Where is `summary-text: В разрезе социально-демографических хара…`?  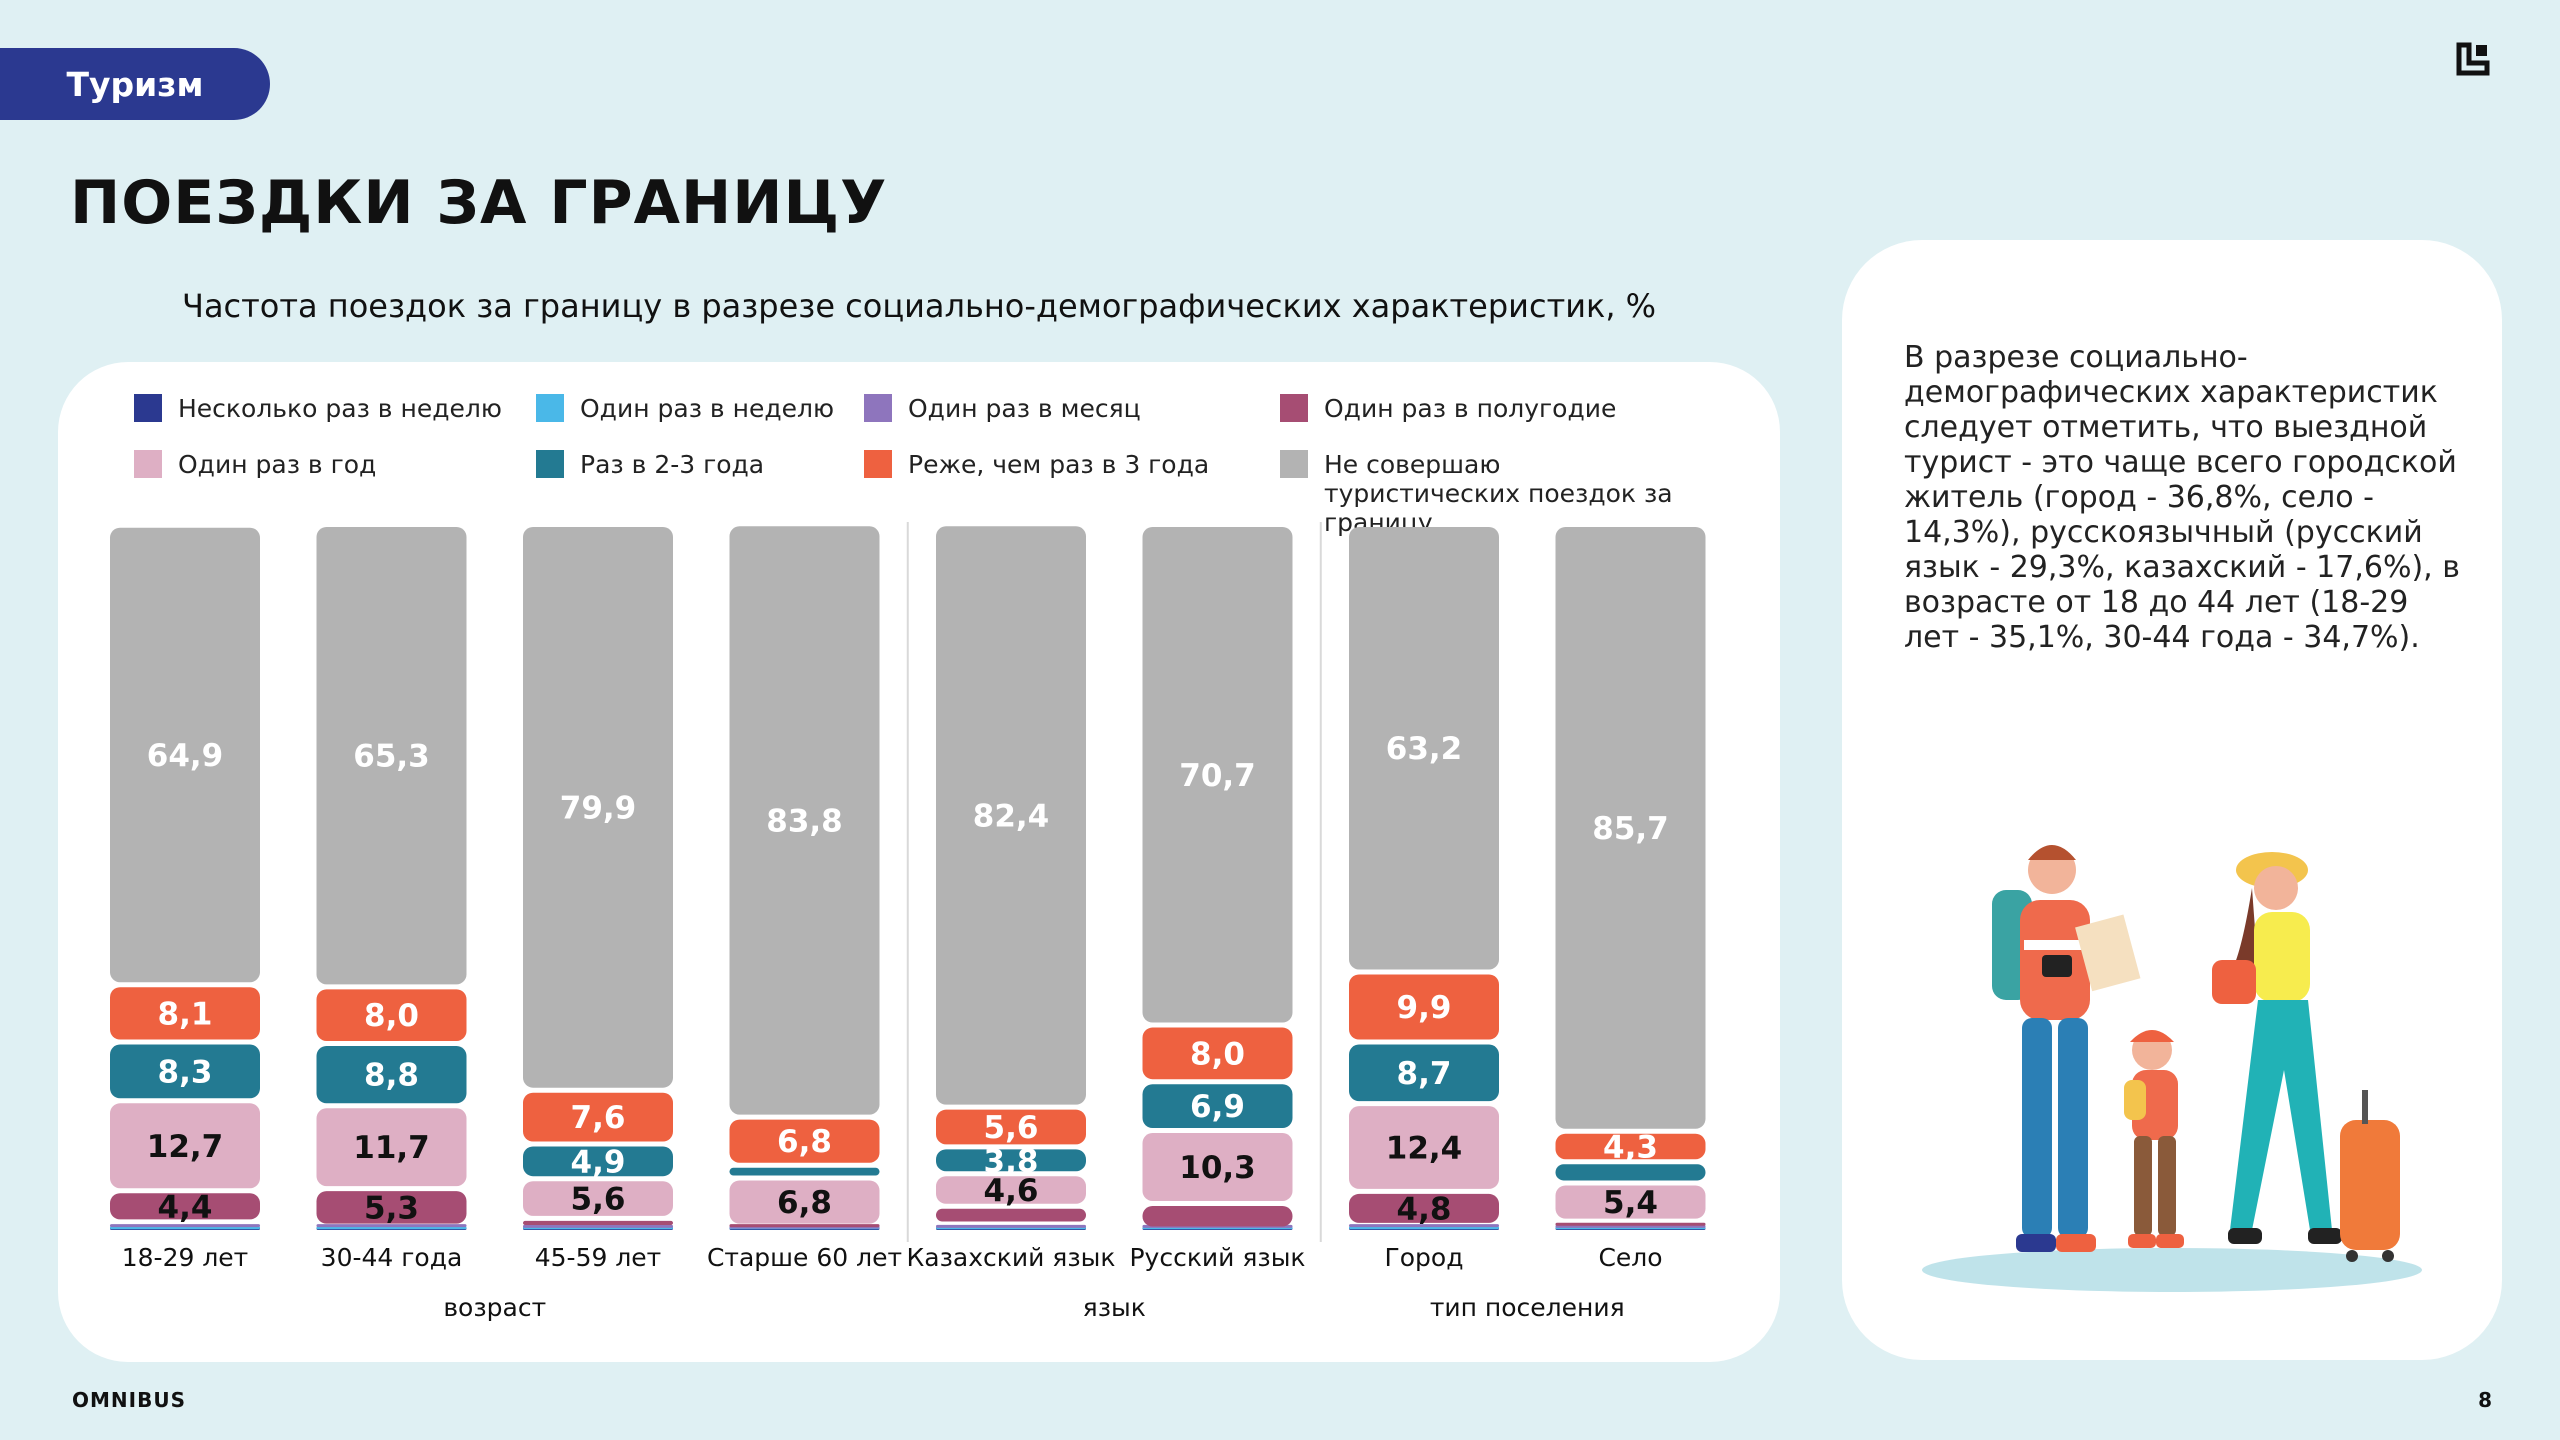 summary-text: В разрезе социально-демографических хара… is located at coordinates (2182, 497).